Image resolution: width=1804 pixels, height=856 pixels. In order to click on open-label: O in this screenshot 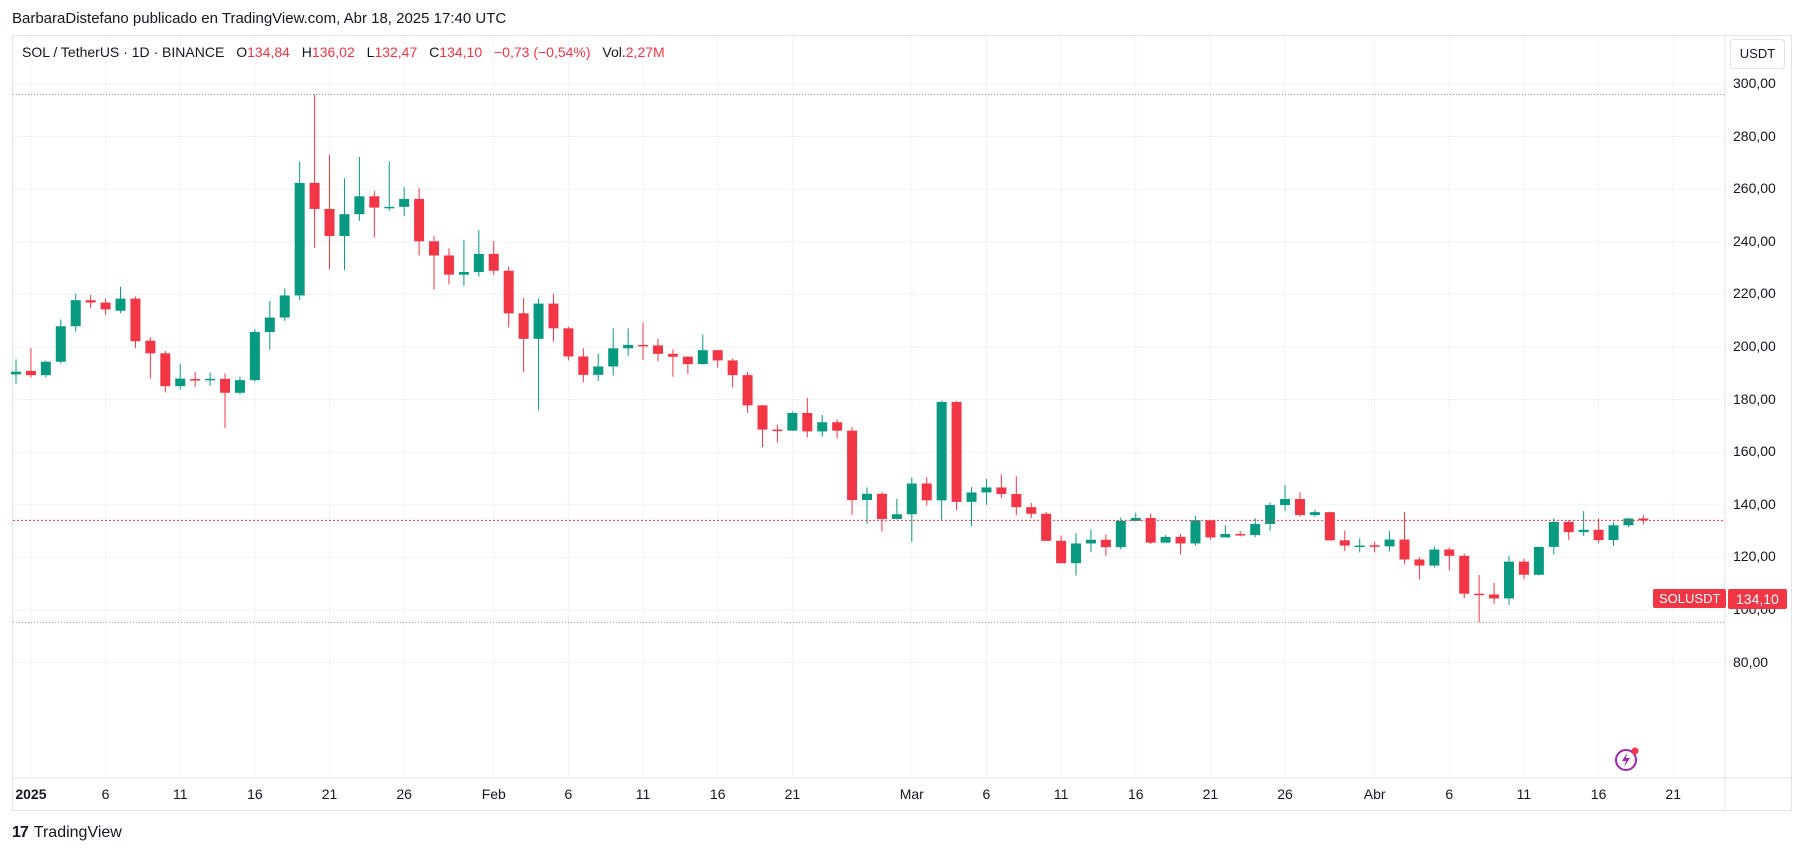, I will do `click(242, 52)`.